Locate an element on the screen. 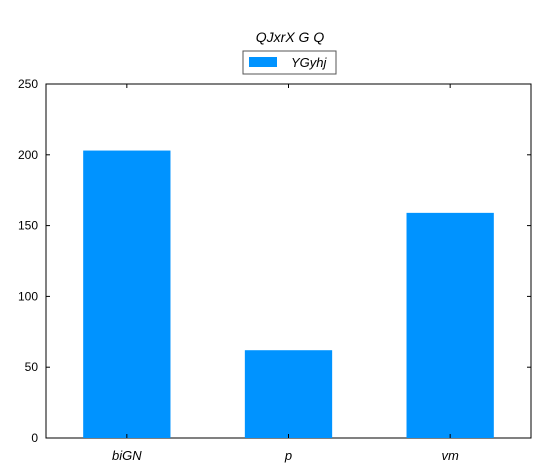 The image size is (544, 476). y-tick-label: 100 is located at coordinates (28, 296).